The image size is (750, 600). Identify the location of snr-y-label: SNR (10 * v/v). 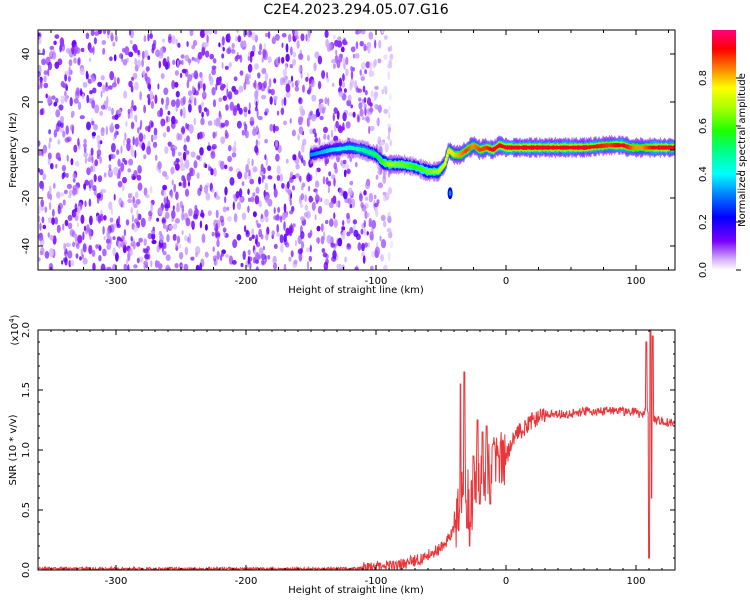
(13, 449).